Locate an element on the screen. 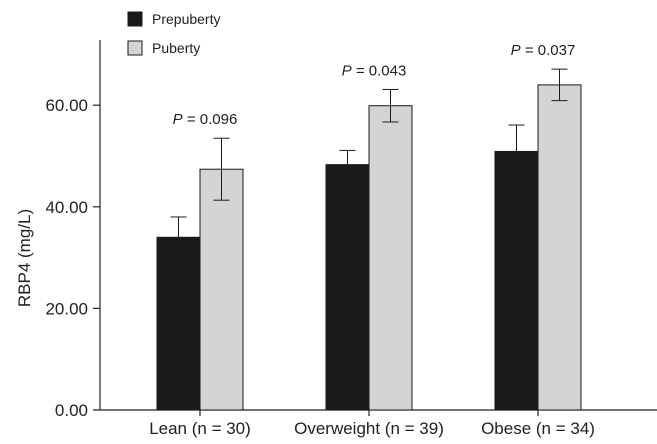 This screenshot has width=657, height=444. legend-label-puberty: Puberty is located at coordinates (176, 48).